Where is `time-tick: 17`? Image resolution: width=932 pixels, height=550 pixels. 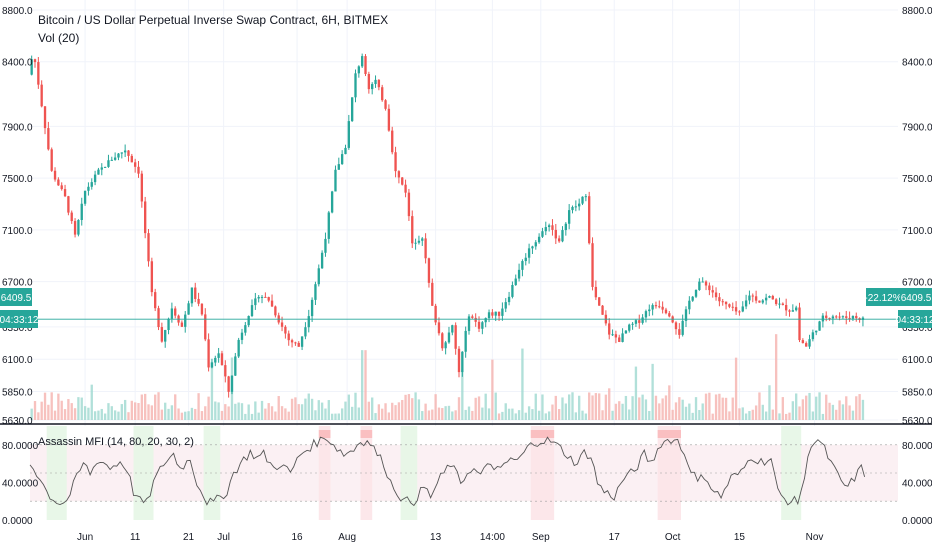 time-tick: 17 is located at coordinates (615, 537).